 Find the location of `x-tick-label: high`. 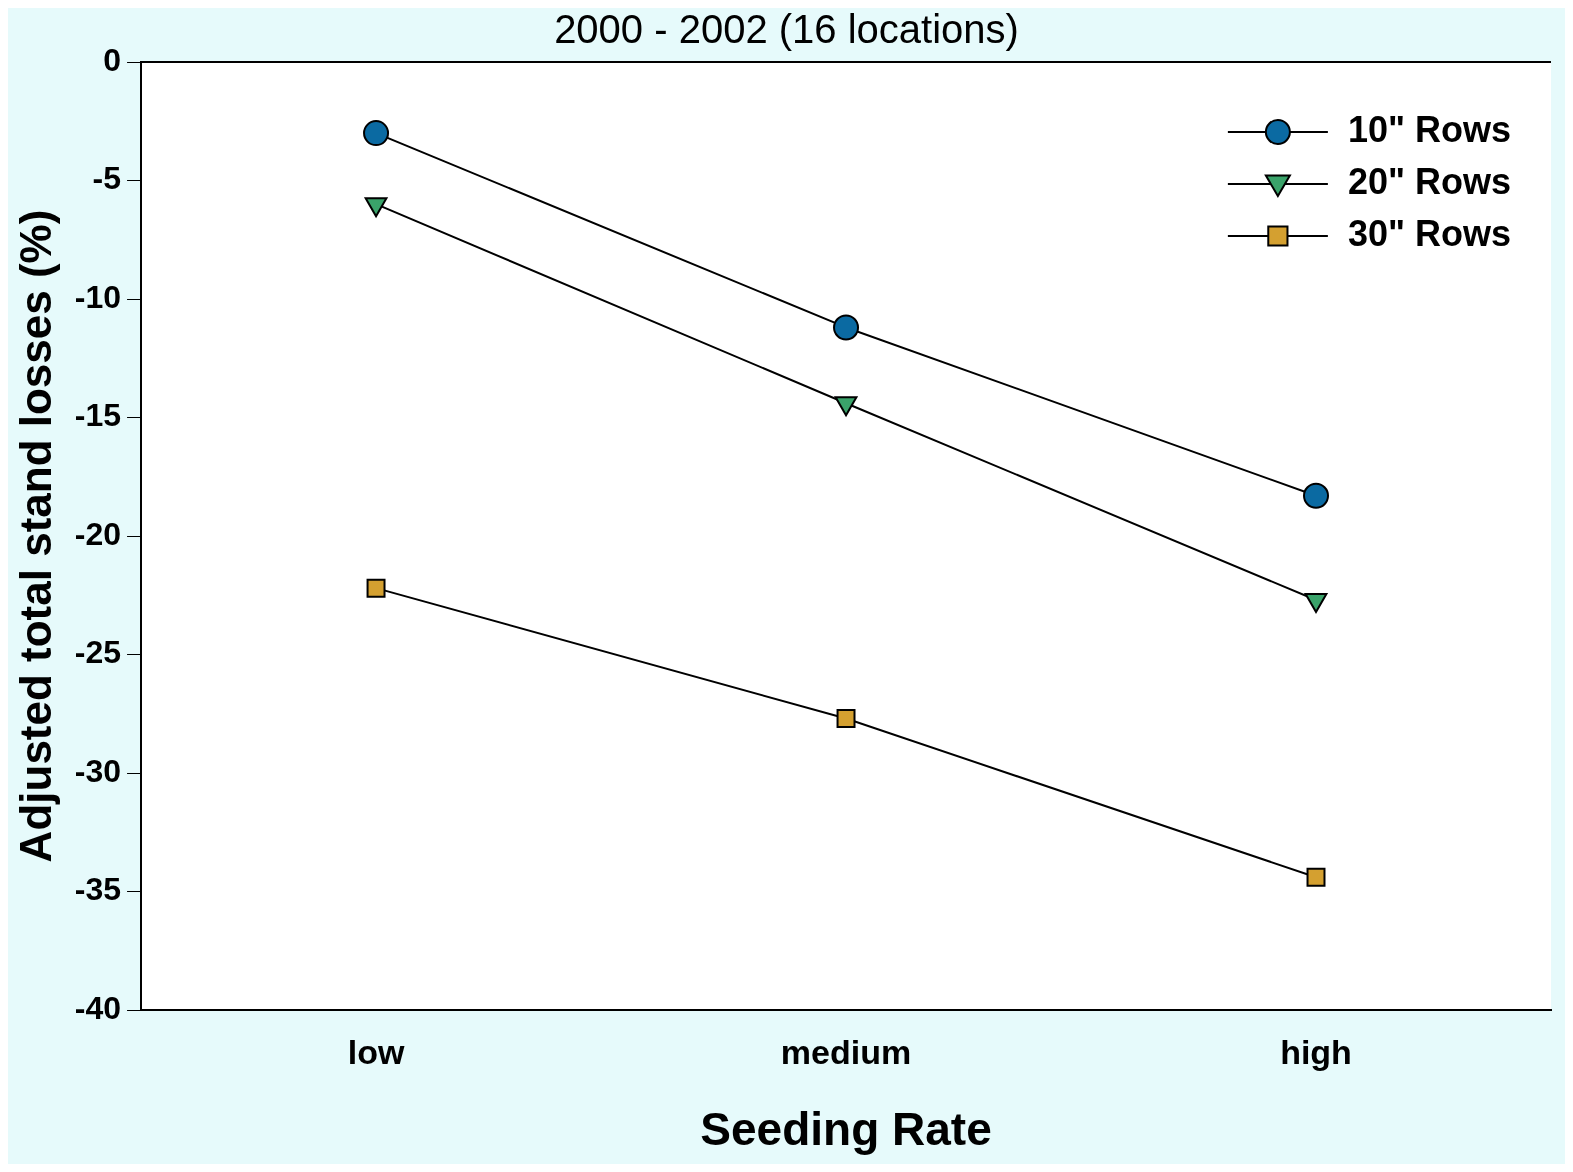

x-tick-label: high is located at coordinates (1316, 1051).